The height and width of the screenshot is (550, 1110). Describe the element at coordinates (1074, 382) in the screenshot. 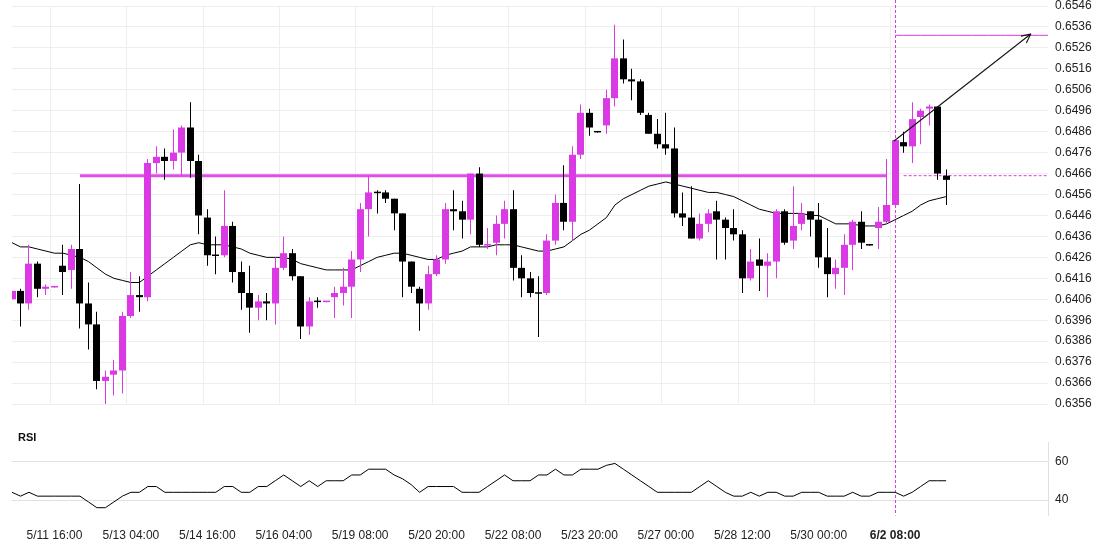

I see `y-tick-label: 0.6366` at that location.